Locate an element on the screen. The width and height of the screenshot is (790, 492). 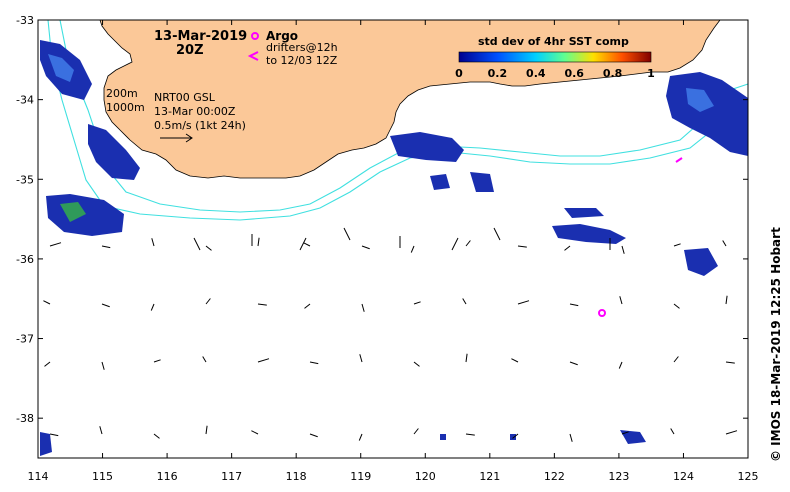
x-tick-label: 124 is located at coordinates (683, 476).